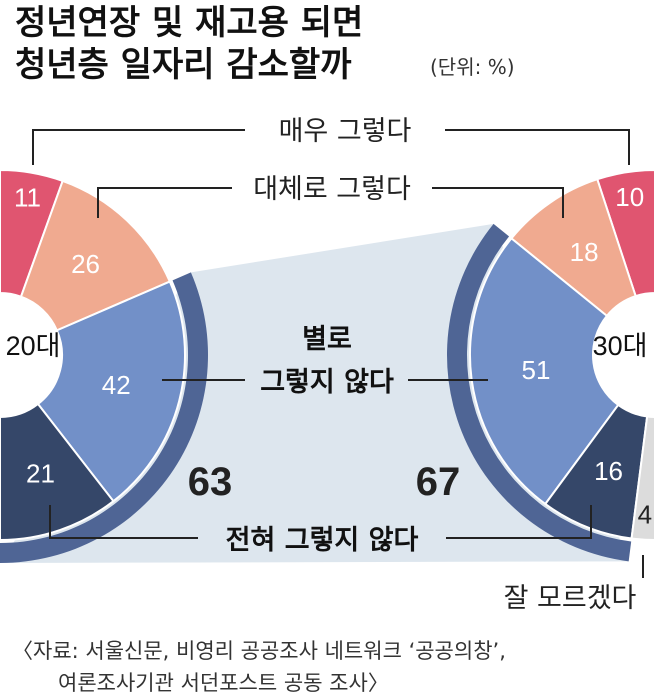  I want to click on value-label-20s-not-at-all: 21, so click(40, 473).